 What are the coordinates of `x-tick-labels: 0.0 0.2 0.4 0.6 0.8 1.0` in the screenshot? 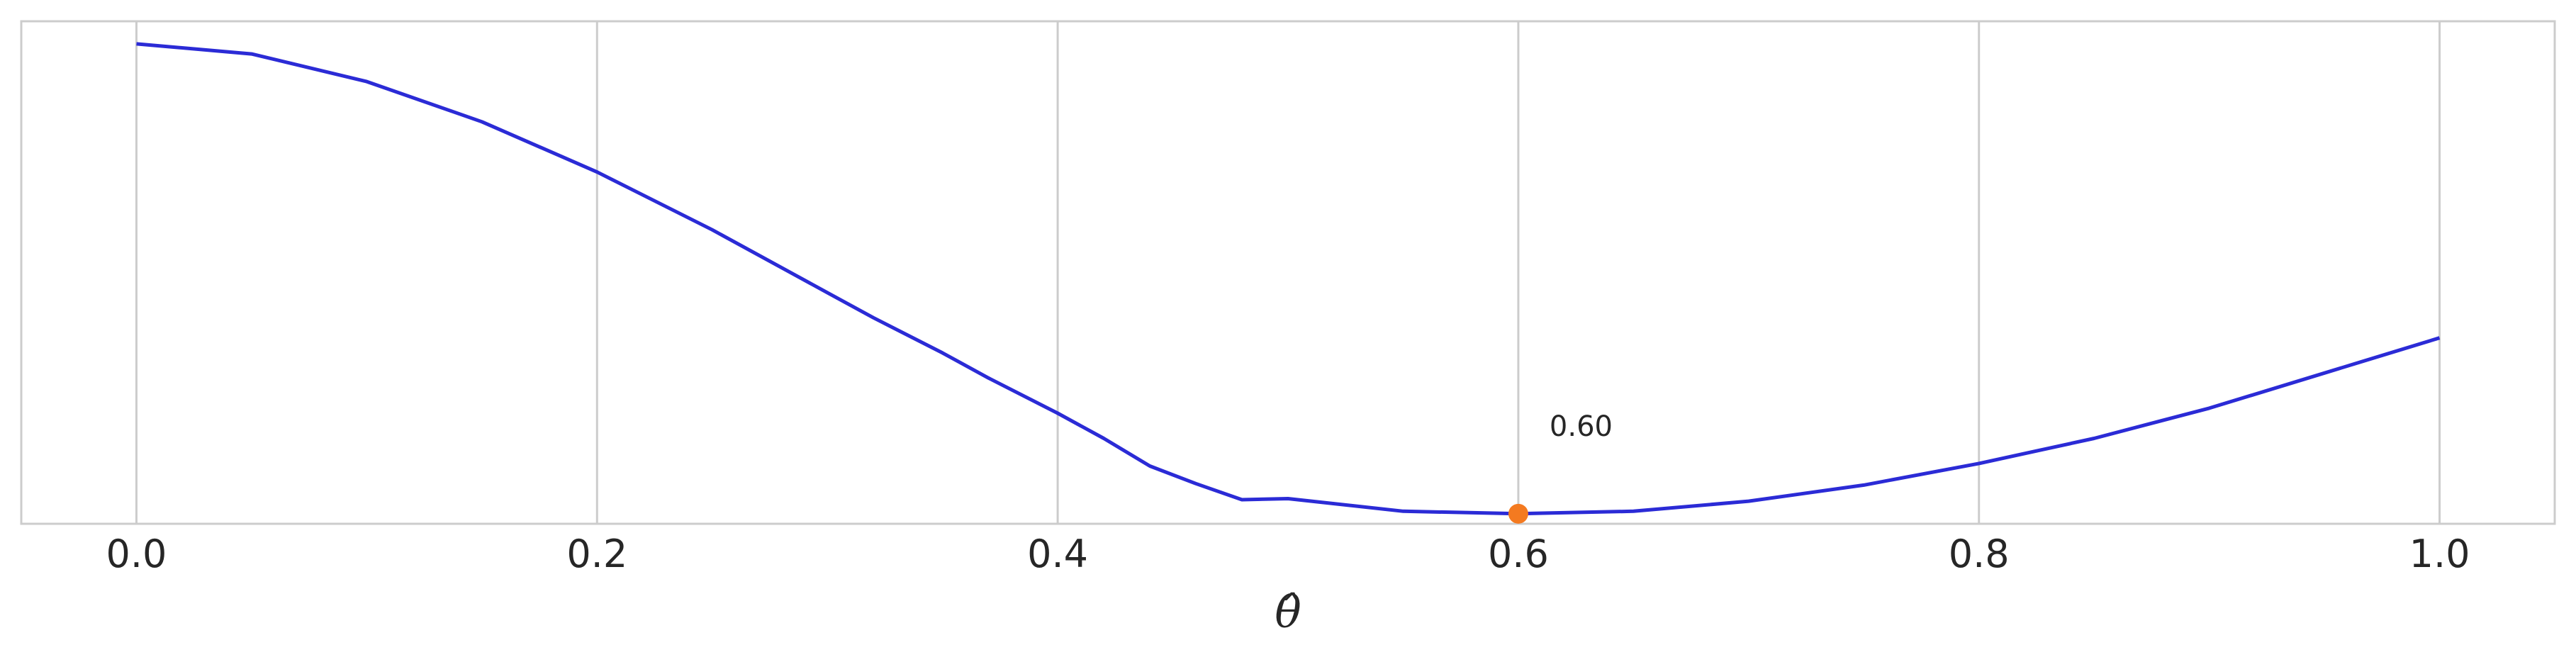 It's located at (1288, 554).